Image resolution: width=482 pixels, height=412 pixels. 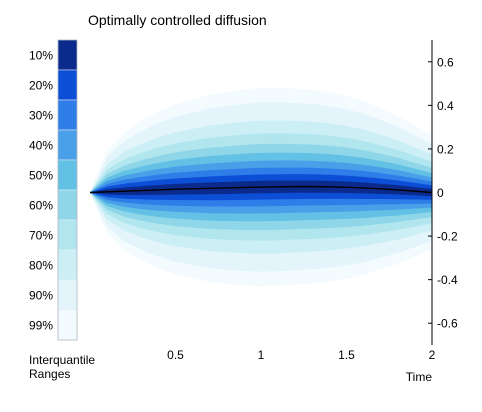 I want to click on x-tick-label: 2, so click(x=432, y=355).